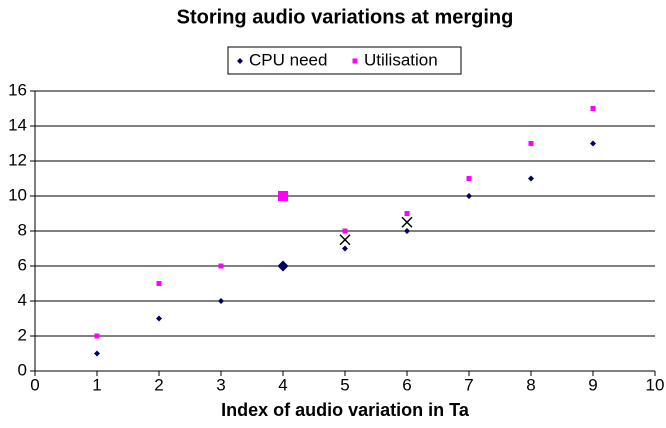  What do you see at coordinates (282, 384) in the screenshot?
I see `x-tick-label: 4` at bounding box center [282, 384].